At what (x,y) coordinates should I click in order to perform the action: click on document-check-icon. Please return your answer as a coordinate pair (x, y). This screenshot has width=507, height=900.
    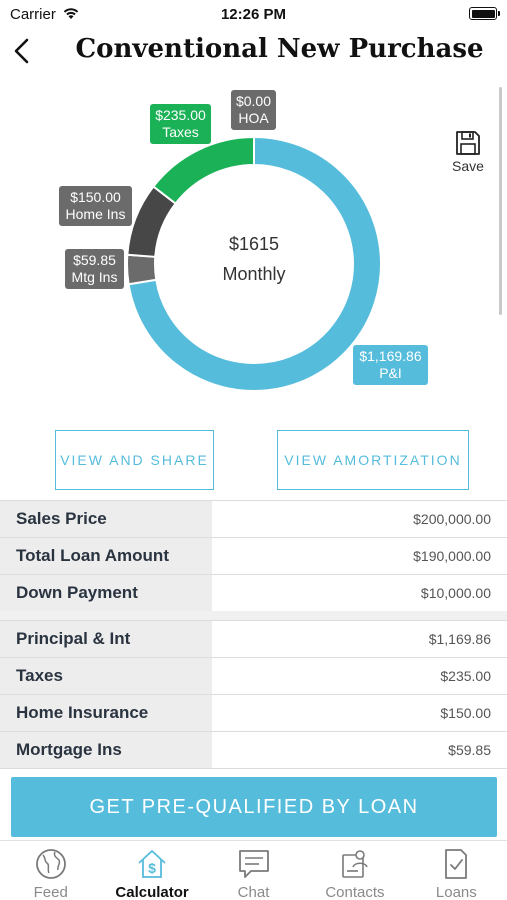
    Looking at the image, I should click on (456, 864).